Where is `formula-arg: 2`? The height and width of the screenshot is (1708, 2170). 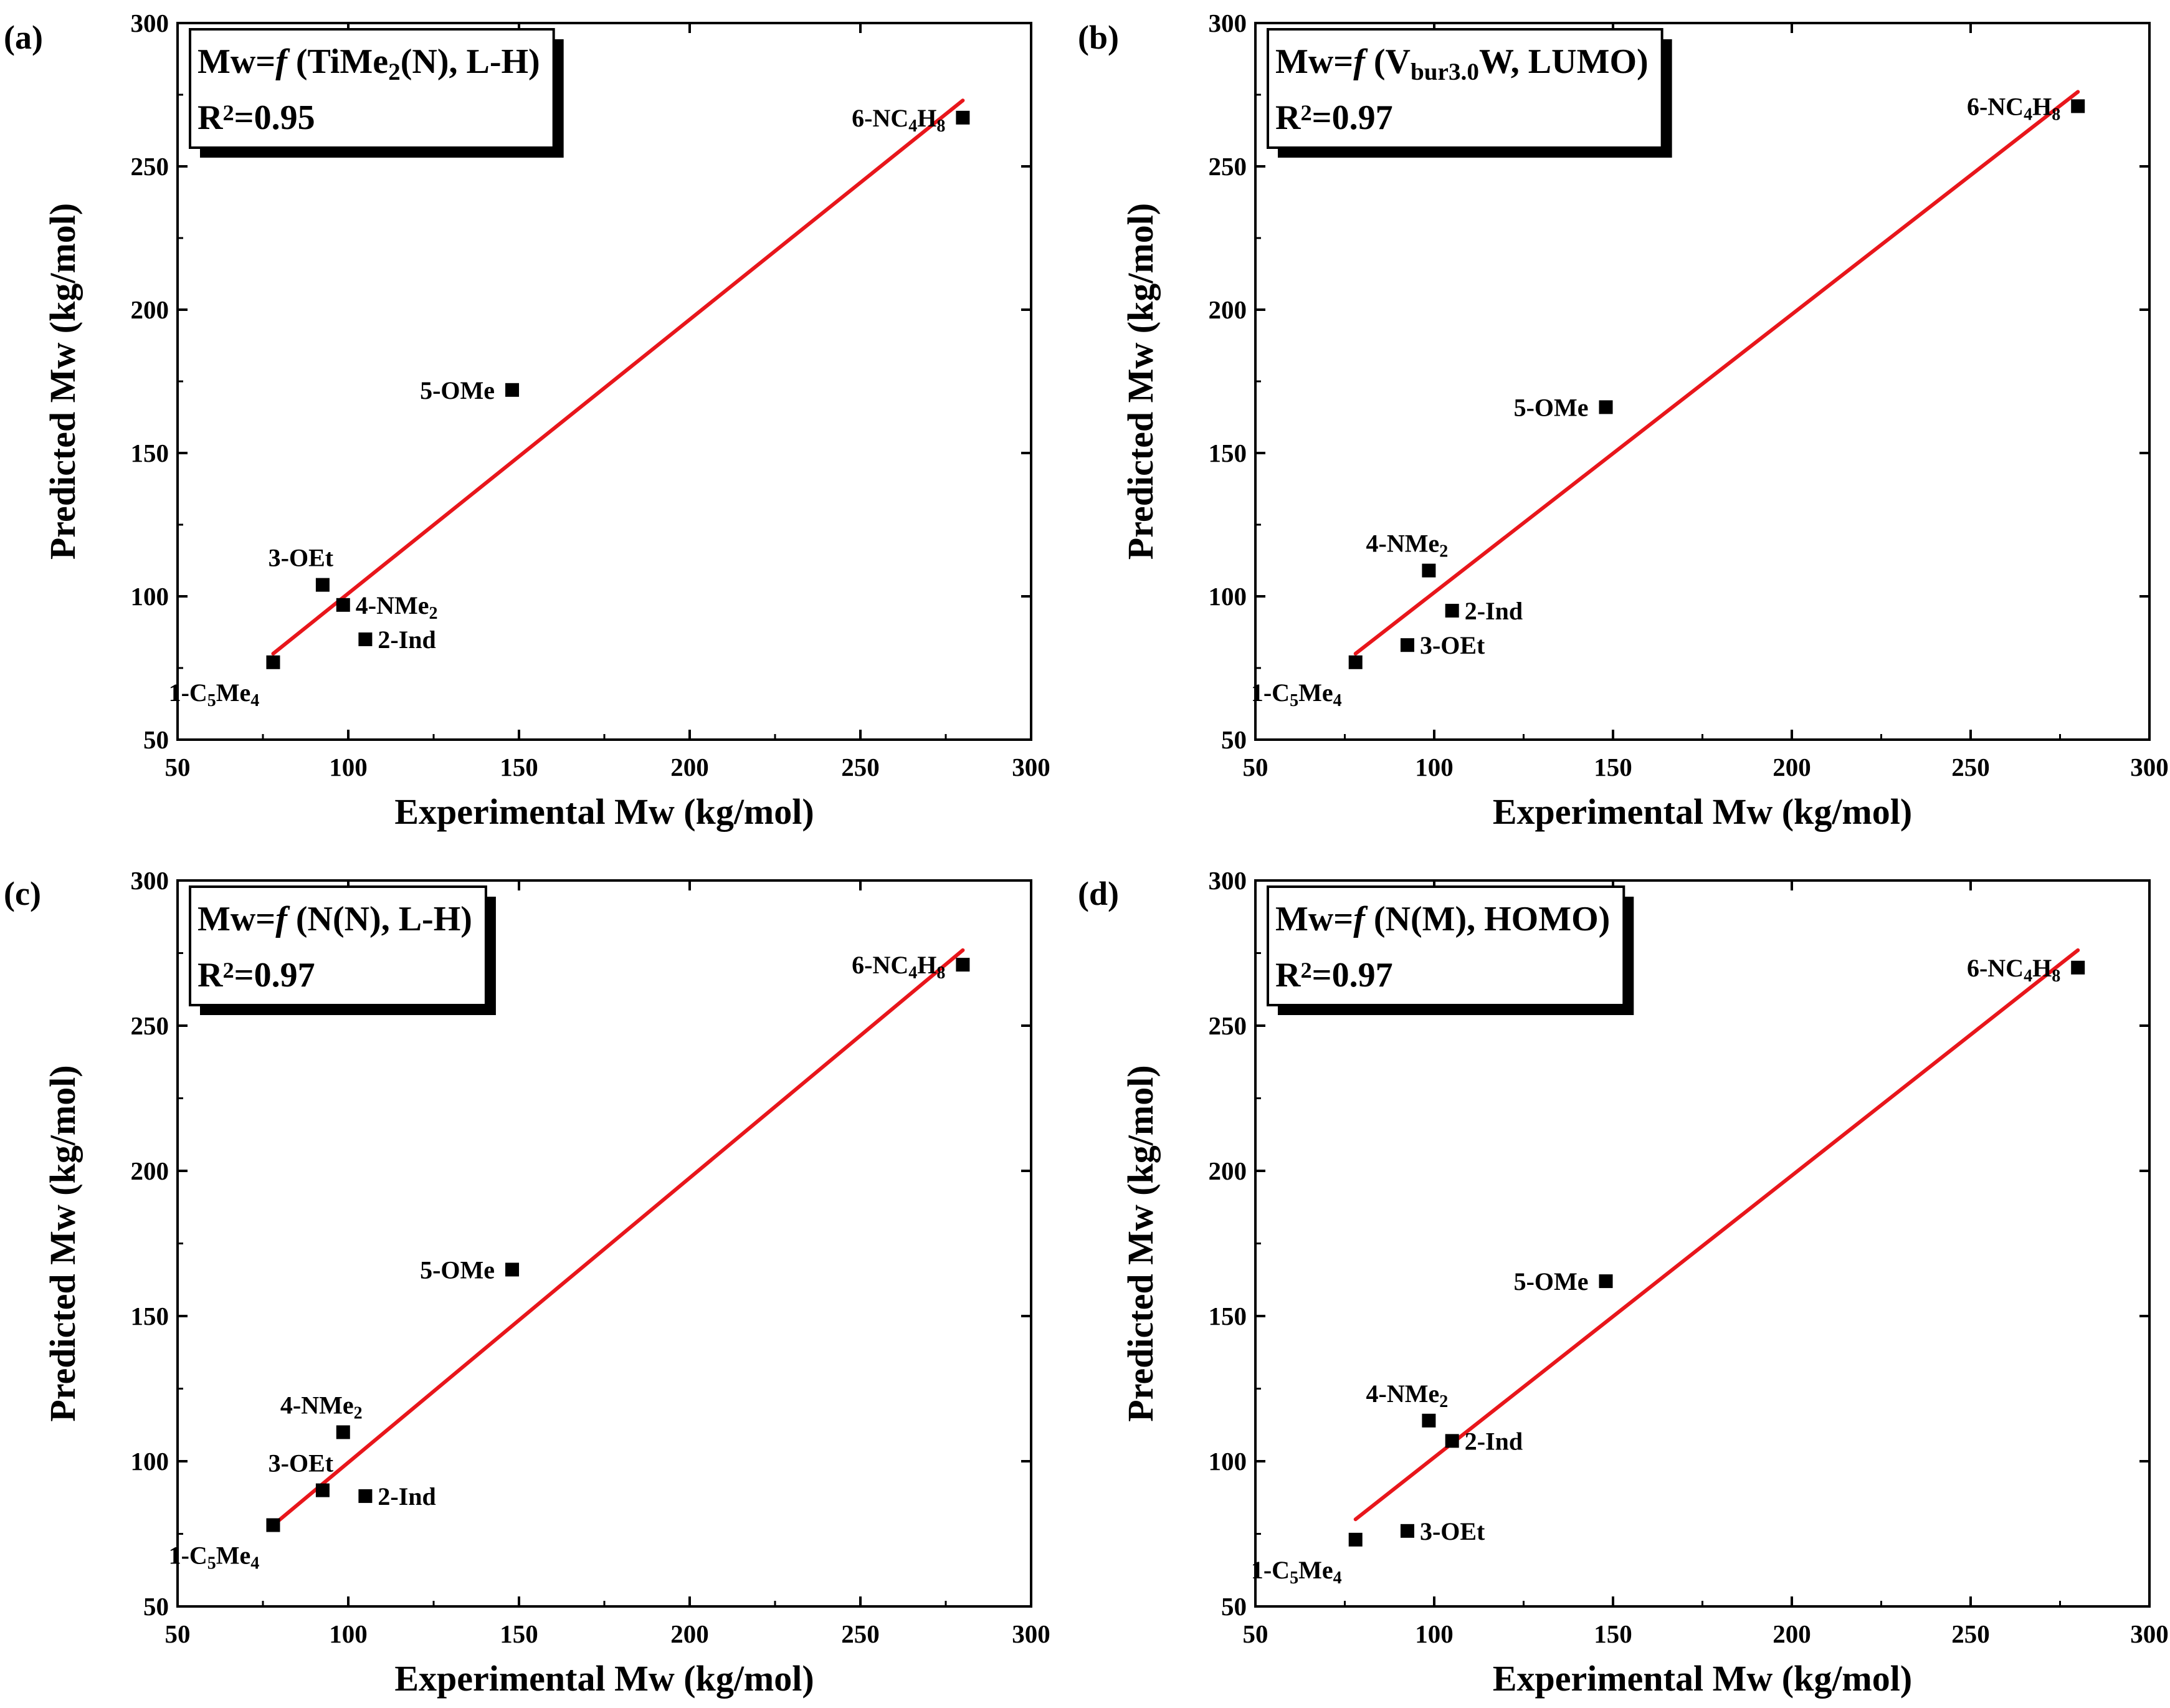 formula-arg: 2 is located at coordinates (395, 72).